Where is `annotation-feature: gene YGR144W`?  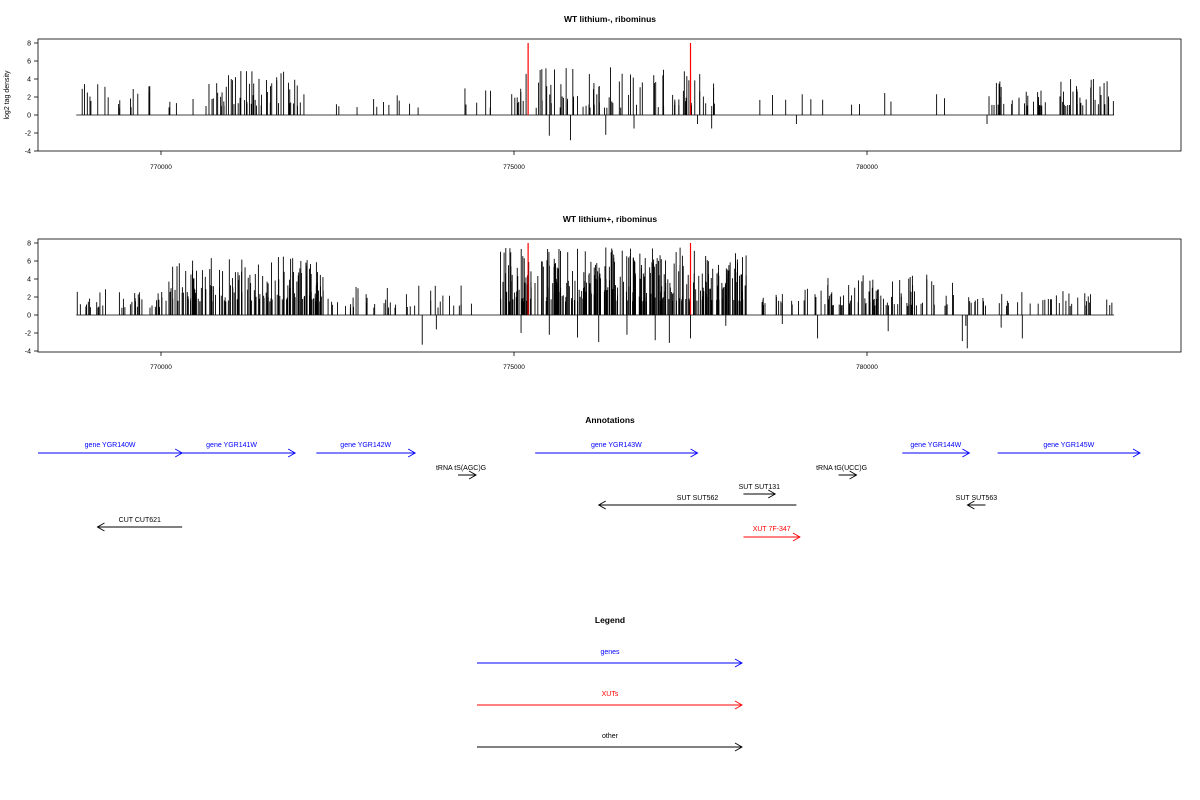
annotation-feature: gene YGR144W is located at coordinates (936, 450).